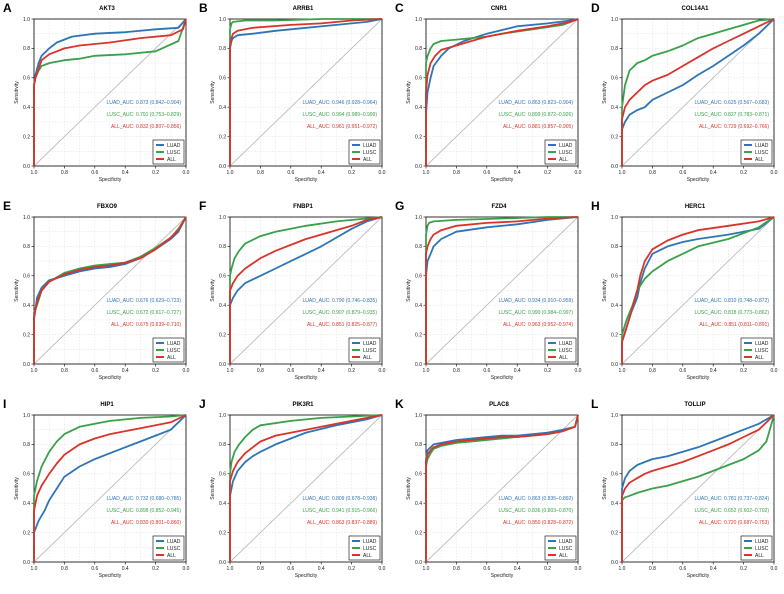 This screenshot has height=594, width=784. What do you see at coordinates (538, 325) in the screenshot?
I see `auc-label-all: ALL_AUC: 0.963 (0.952–0.974)` at bounding box center [538, 325].